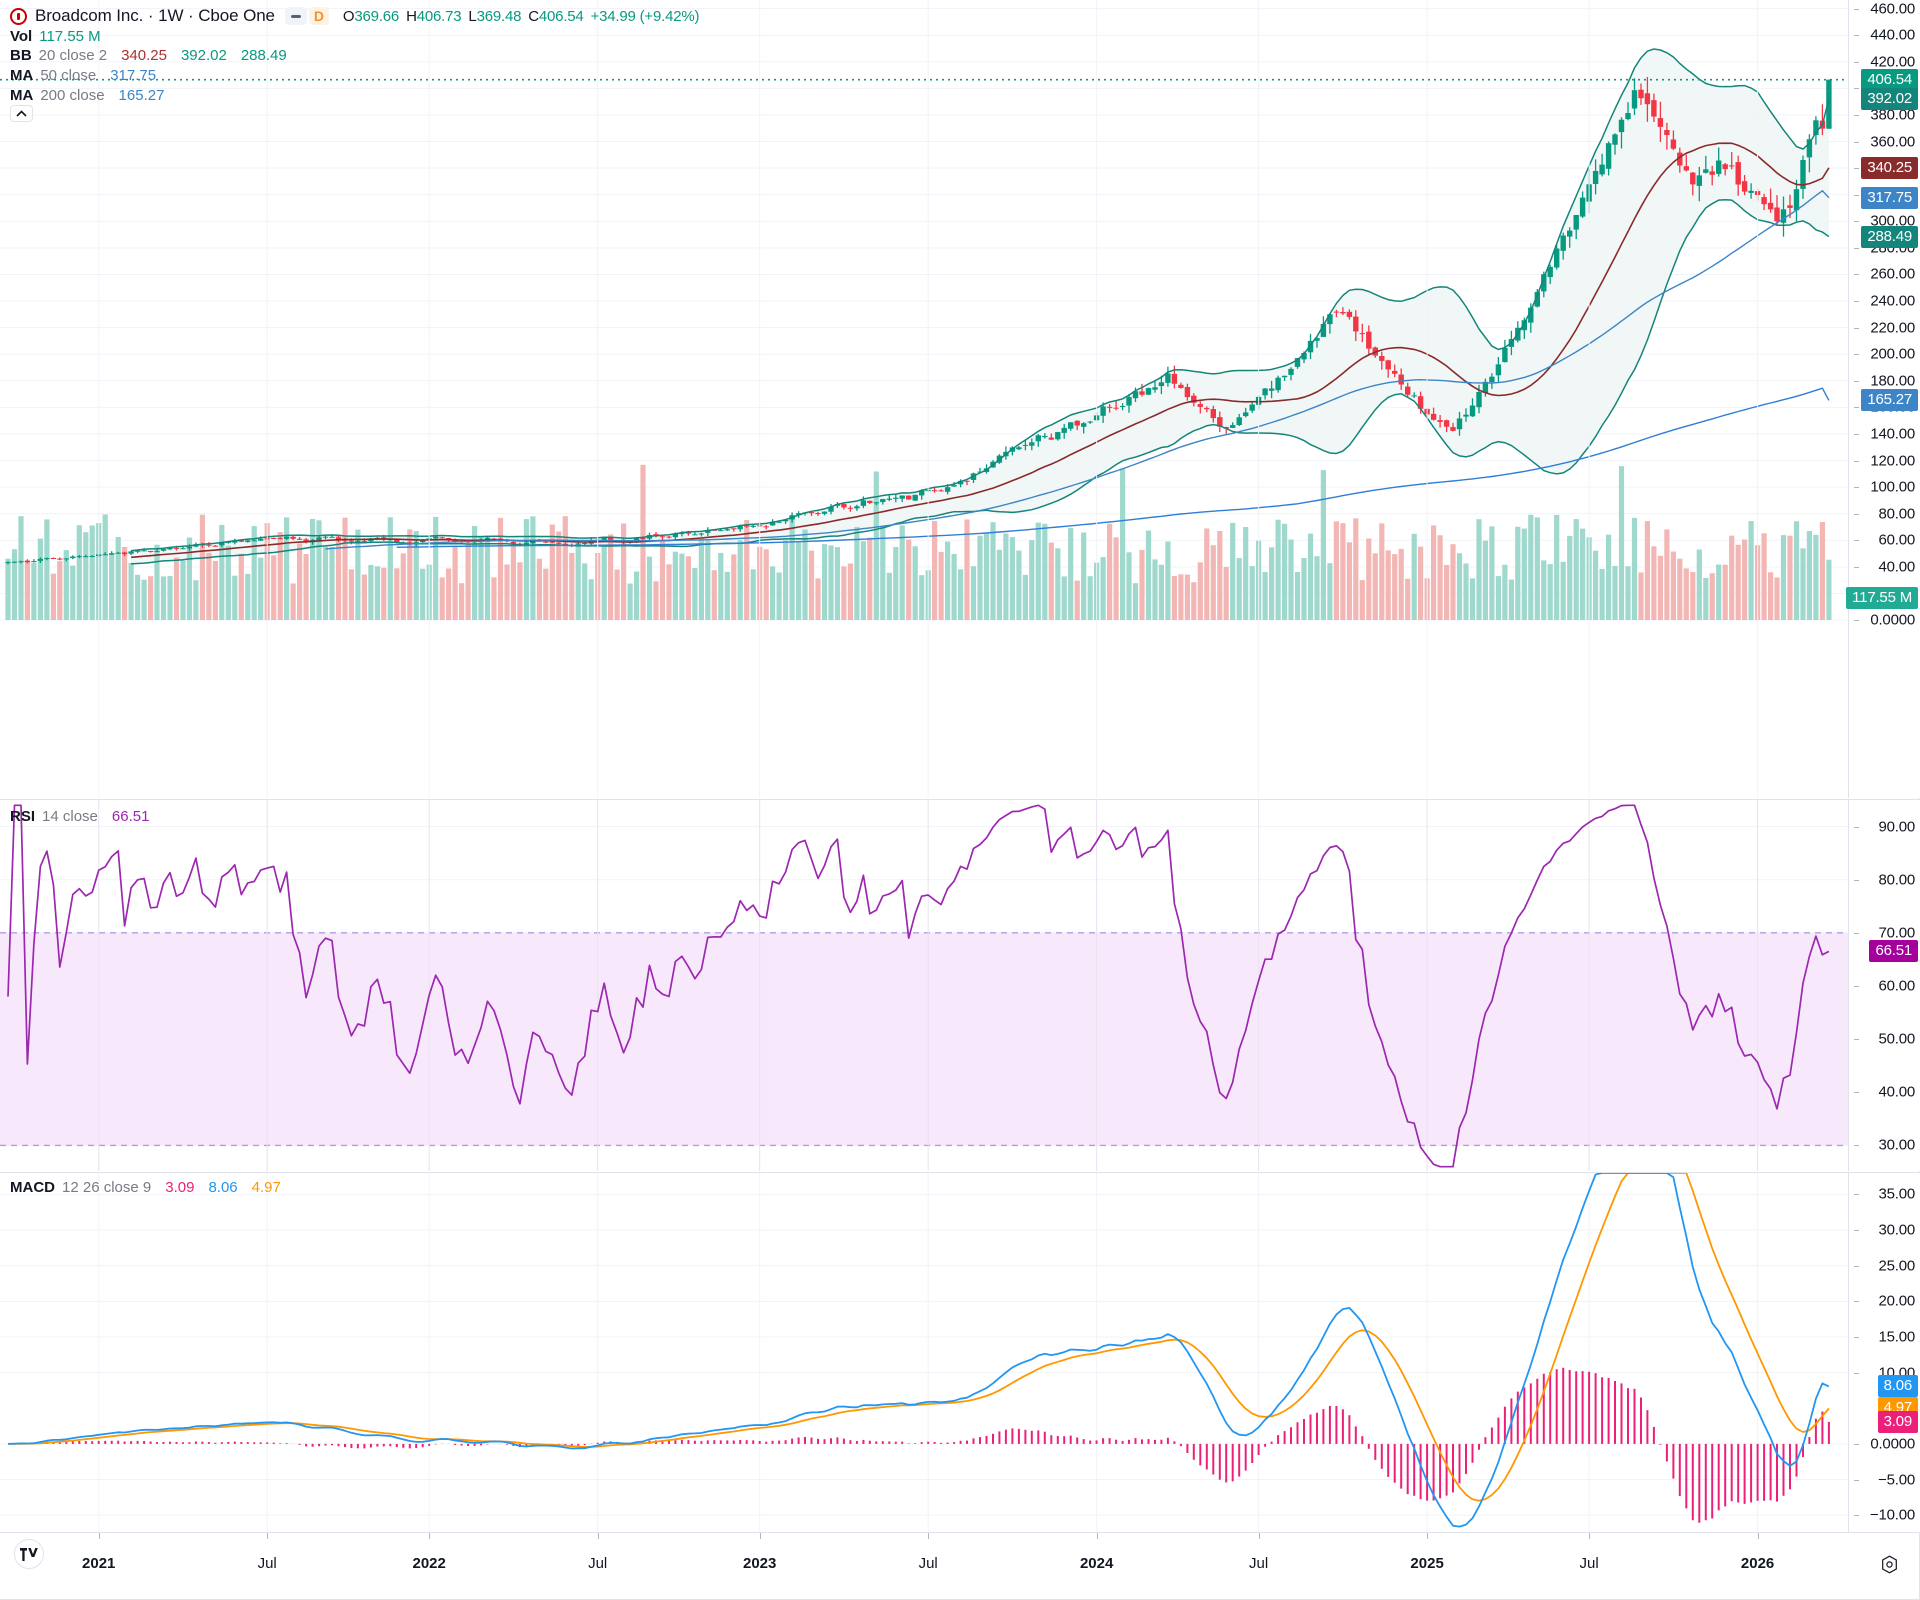  What do you see at coordinates (1892, 328) in the screenshot?
I see `price-axis-label: 220.00` at bounding box center [1892, 328].